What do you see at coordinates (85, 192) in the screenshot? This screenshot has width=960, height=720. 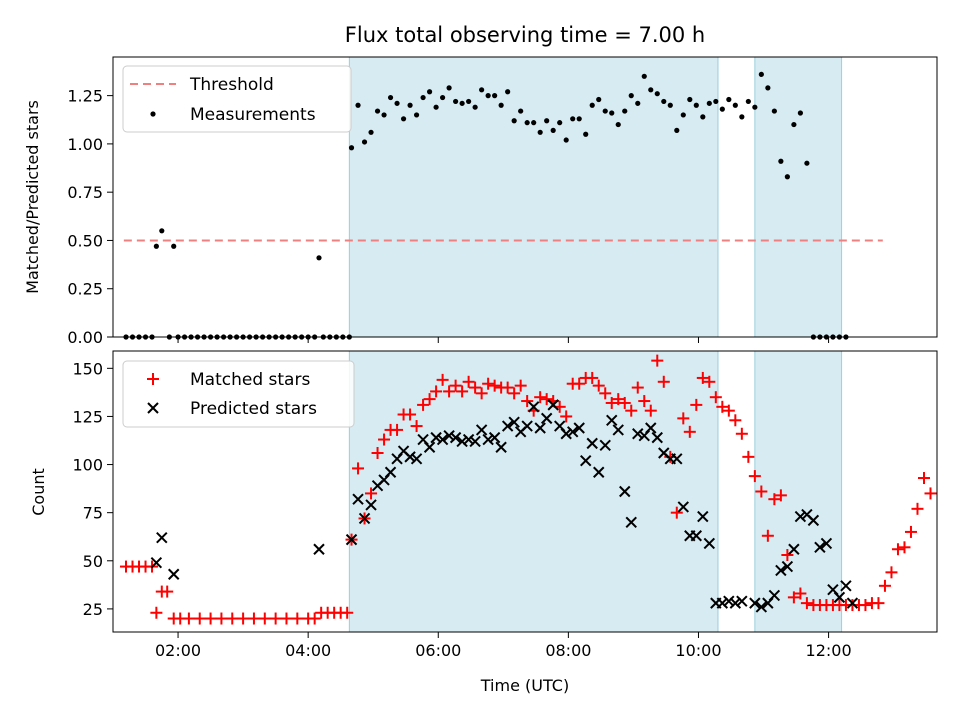 I see `y-tick-label: 0.75` at bounding box center [85, 192].